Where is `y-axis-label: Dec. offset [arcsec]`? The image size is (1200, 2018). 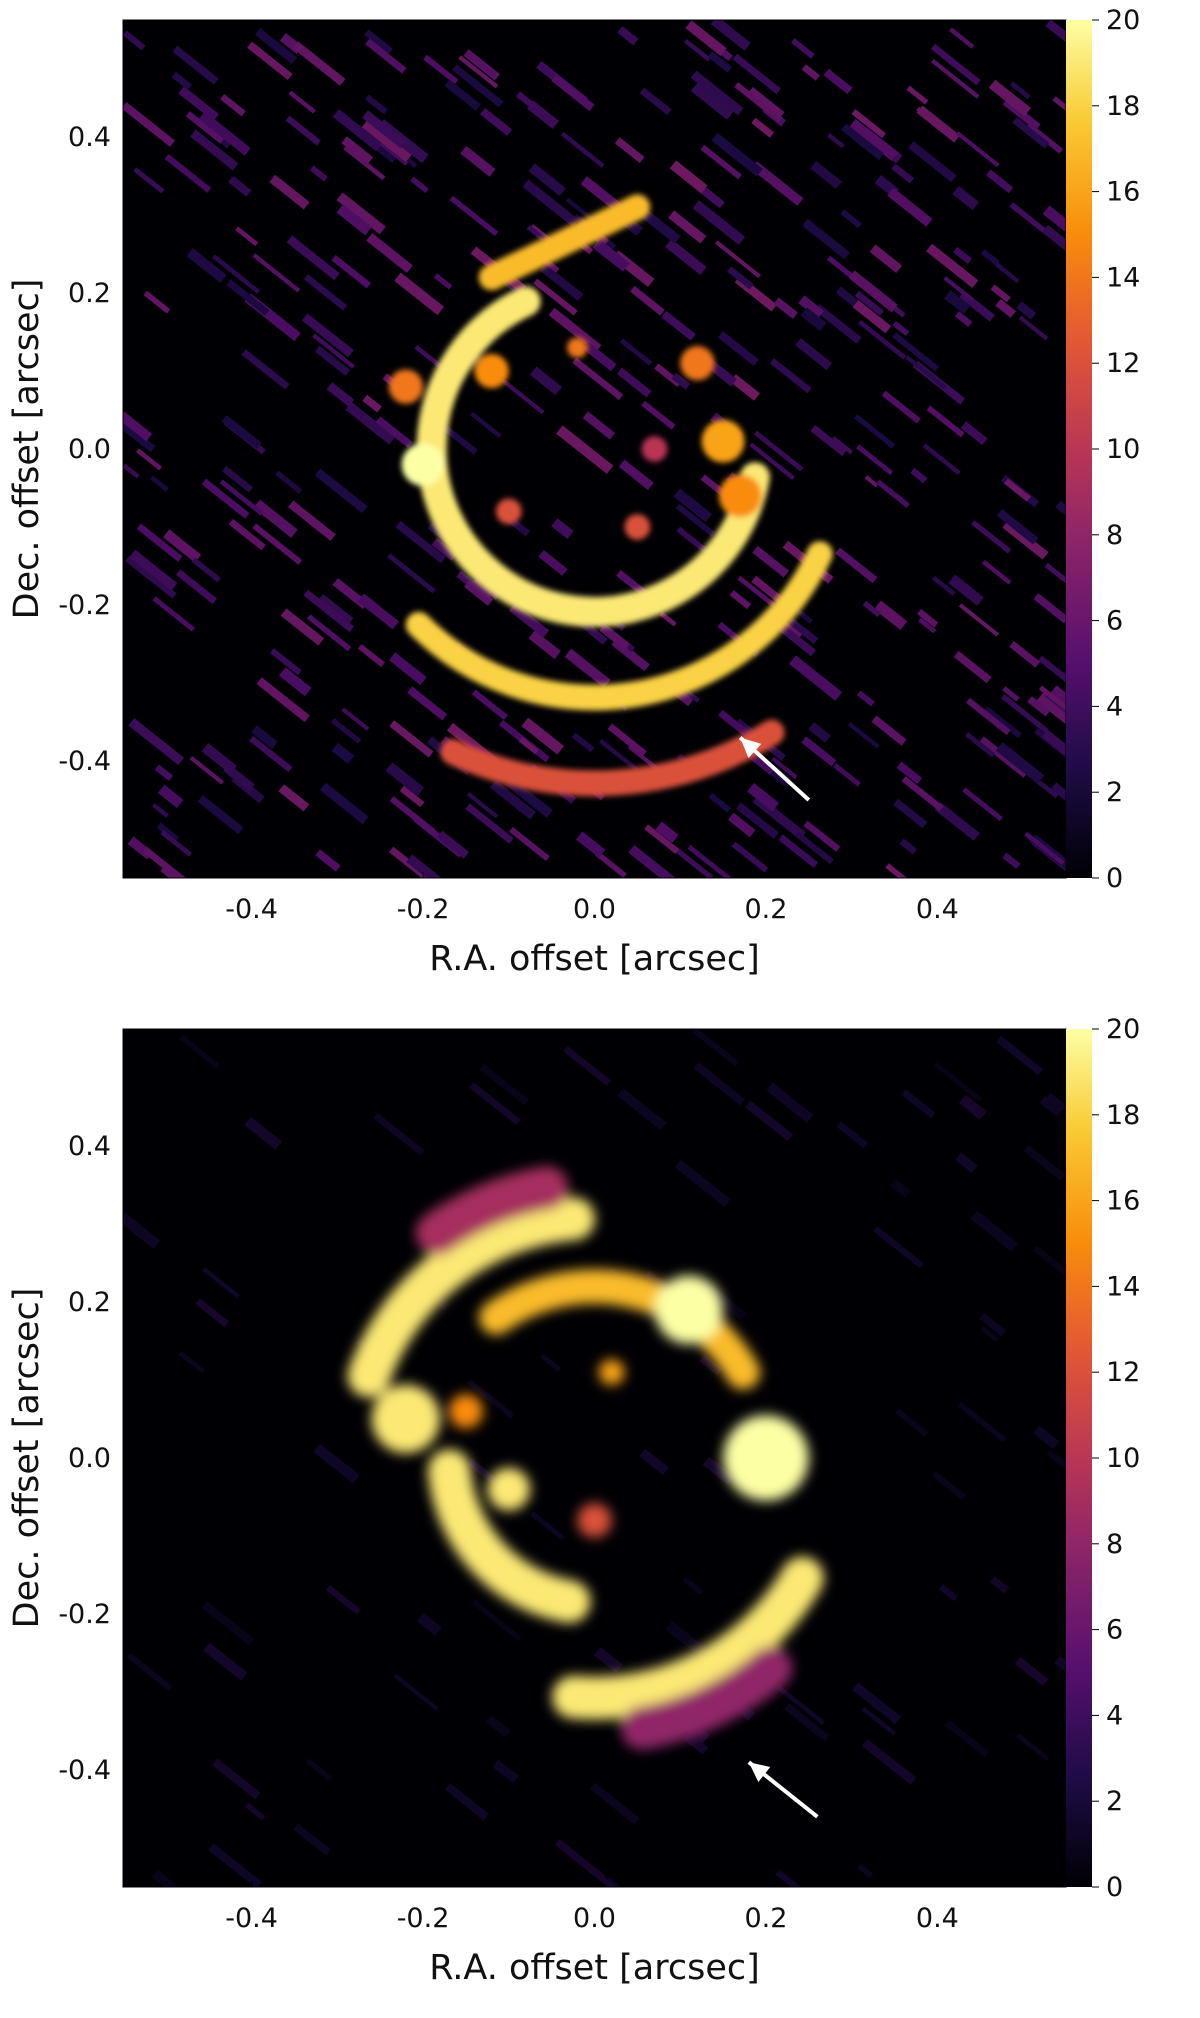
y-axis-label: Dec. offset [arcsec] is located at coordinates (27, 1458).